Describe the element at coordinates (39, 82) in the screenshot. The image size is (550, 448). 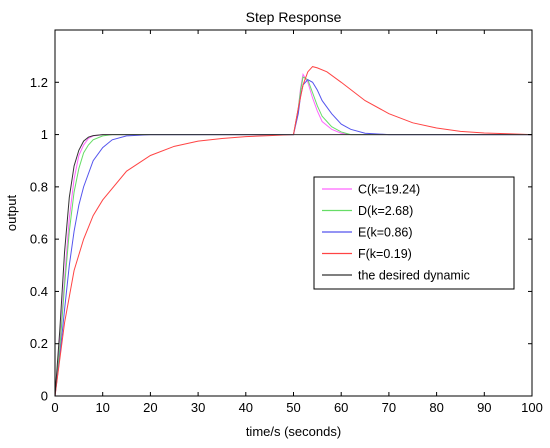
I see `y-tick-label: 1.2` at that location.